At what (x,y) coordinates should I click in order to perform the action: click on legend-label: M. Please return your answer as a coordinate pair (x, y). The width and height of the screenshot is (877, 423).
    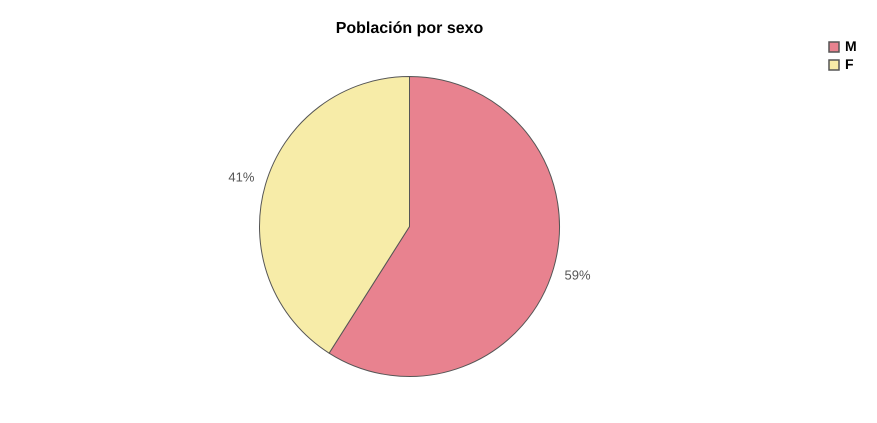
    Looking at the image, I should click on (851, 46).